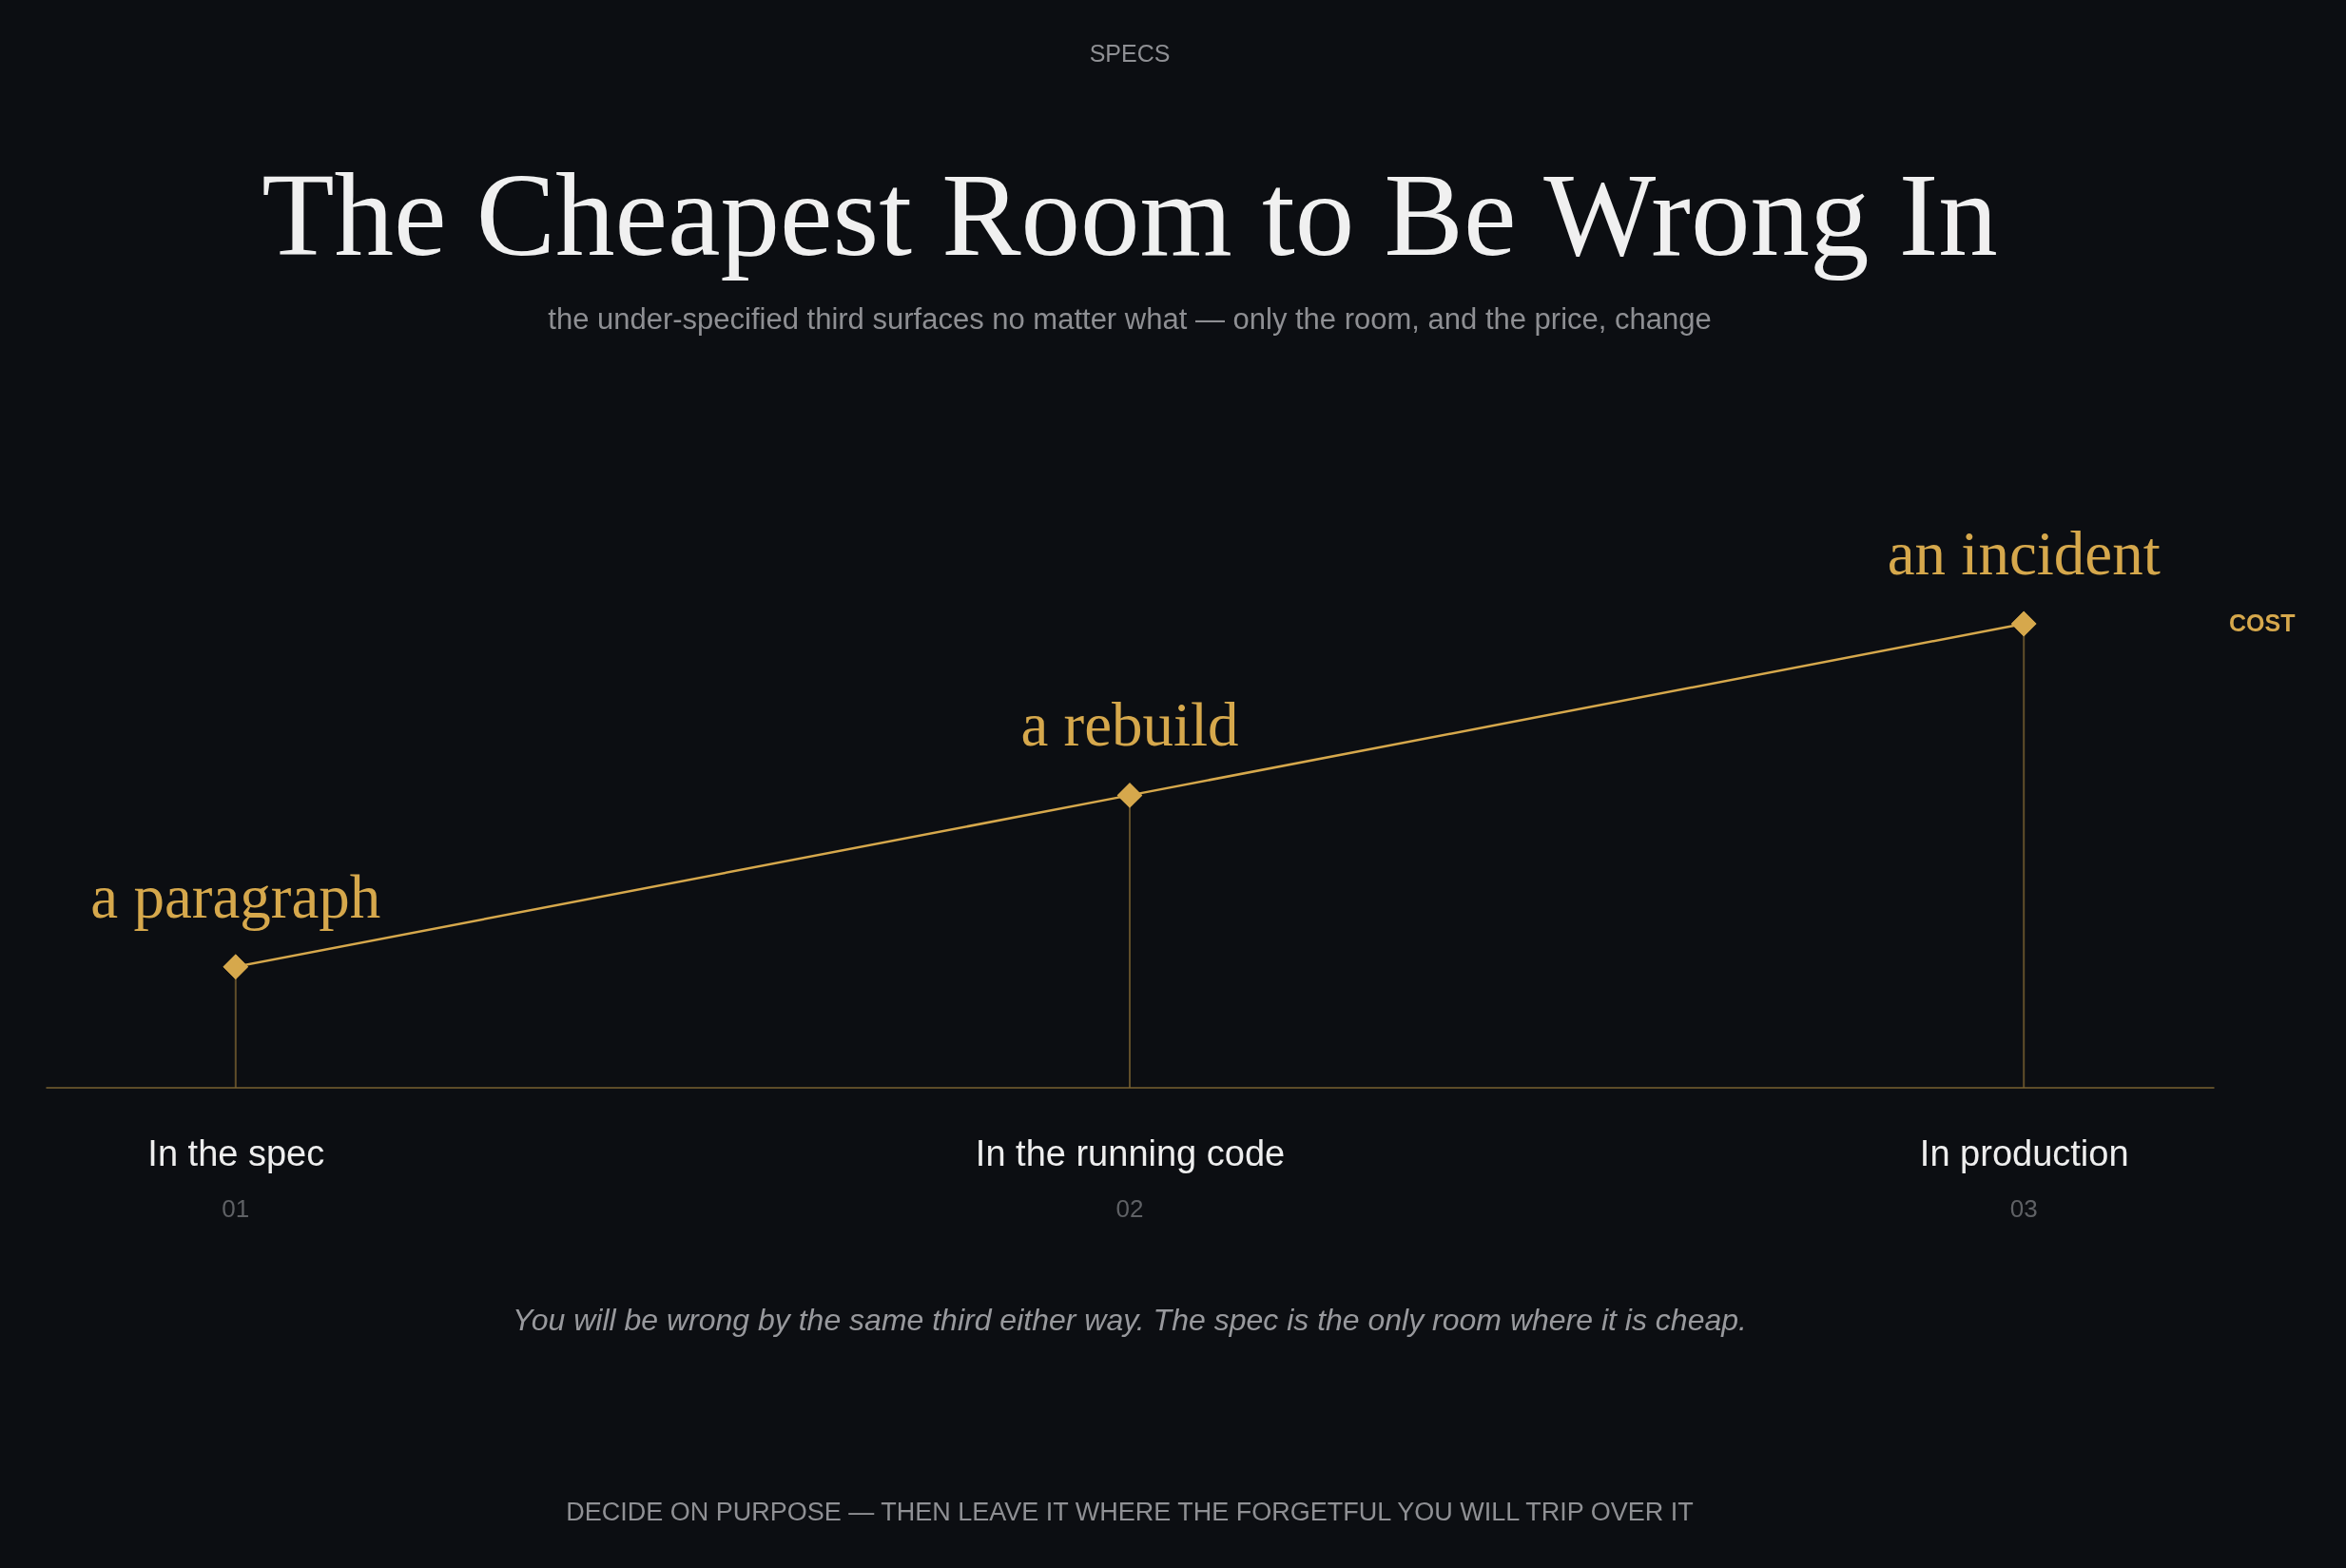 This screenshot has height=1568, width=2346. Describe the element at coordinates (1129, 725) in the screenshot. I see `annotation: a rebuild` at that location.